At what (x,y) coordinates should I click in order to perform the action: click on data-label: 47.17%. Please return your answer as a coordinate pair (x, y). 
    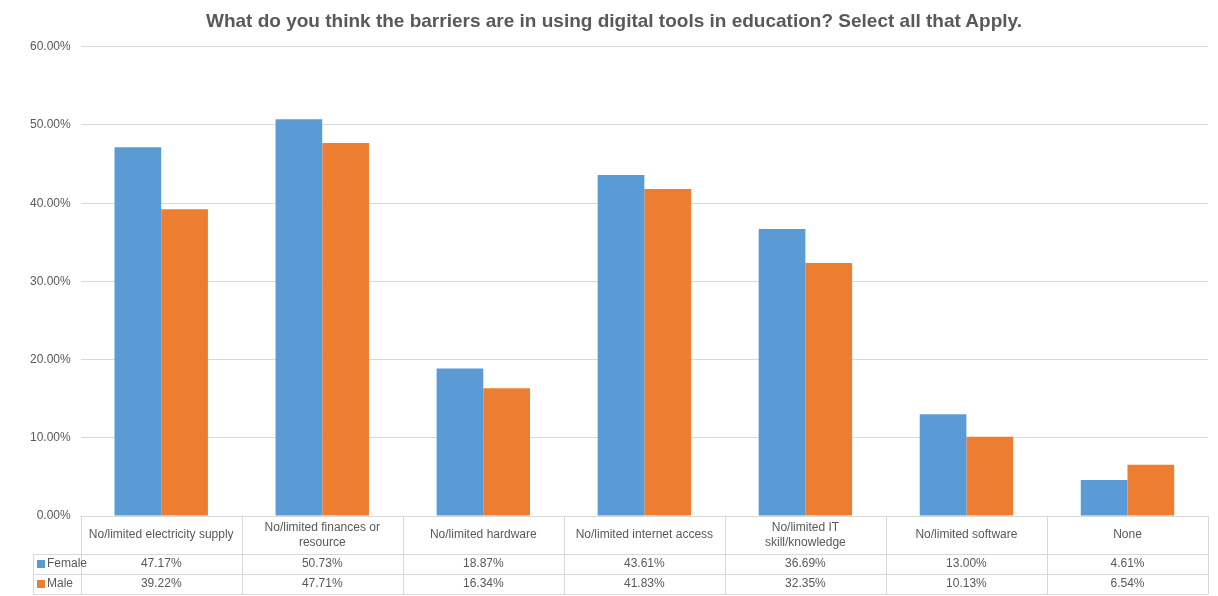
    Looking at the image, I should click on (161, 563).